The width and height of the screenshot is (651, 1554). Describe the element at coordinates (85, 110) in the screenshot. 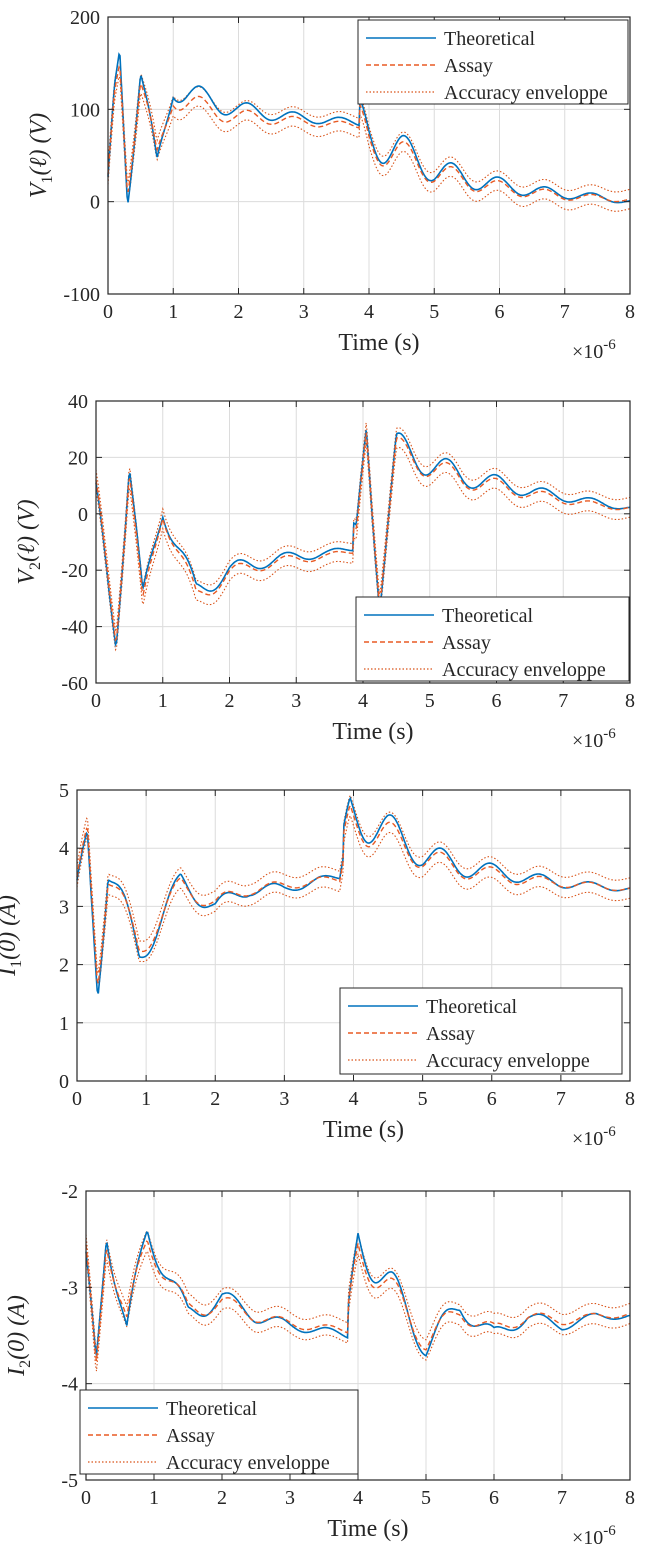

I see `y-tick-label: 100` at that location.